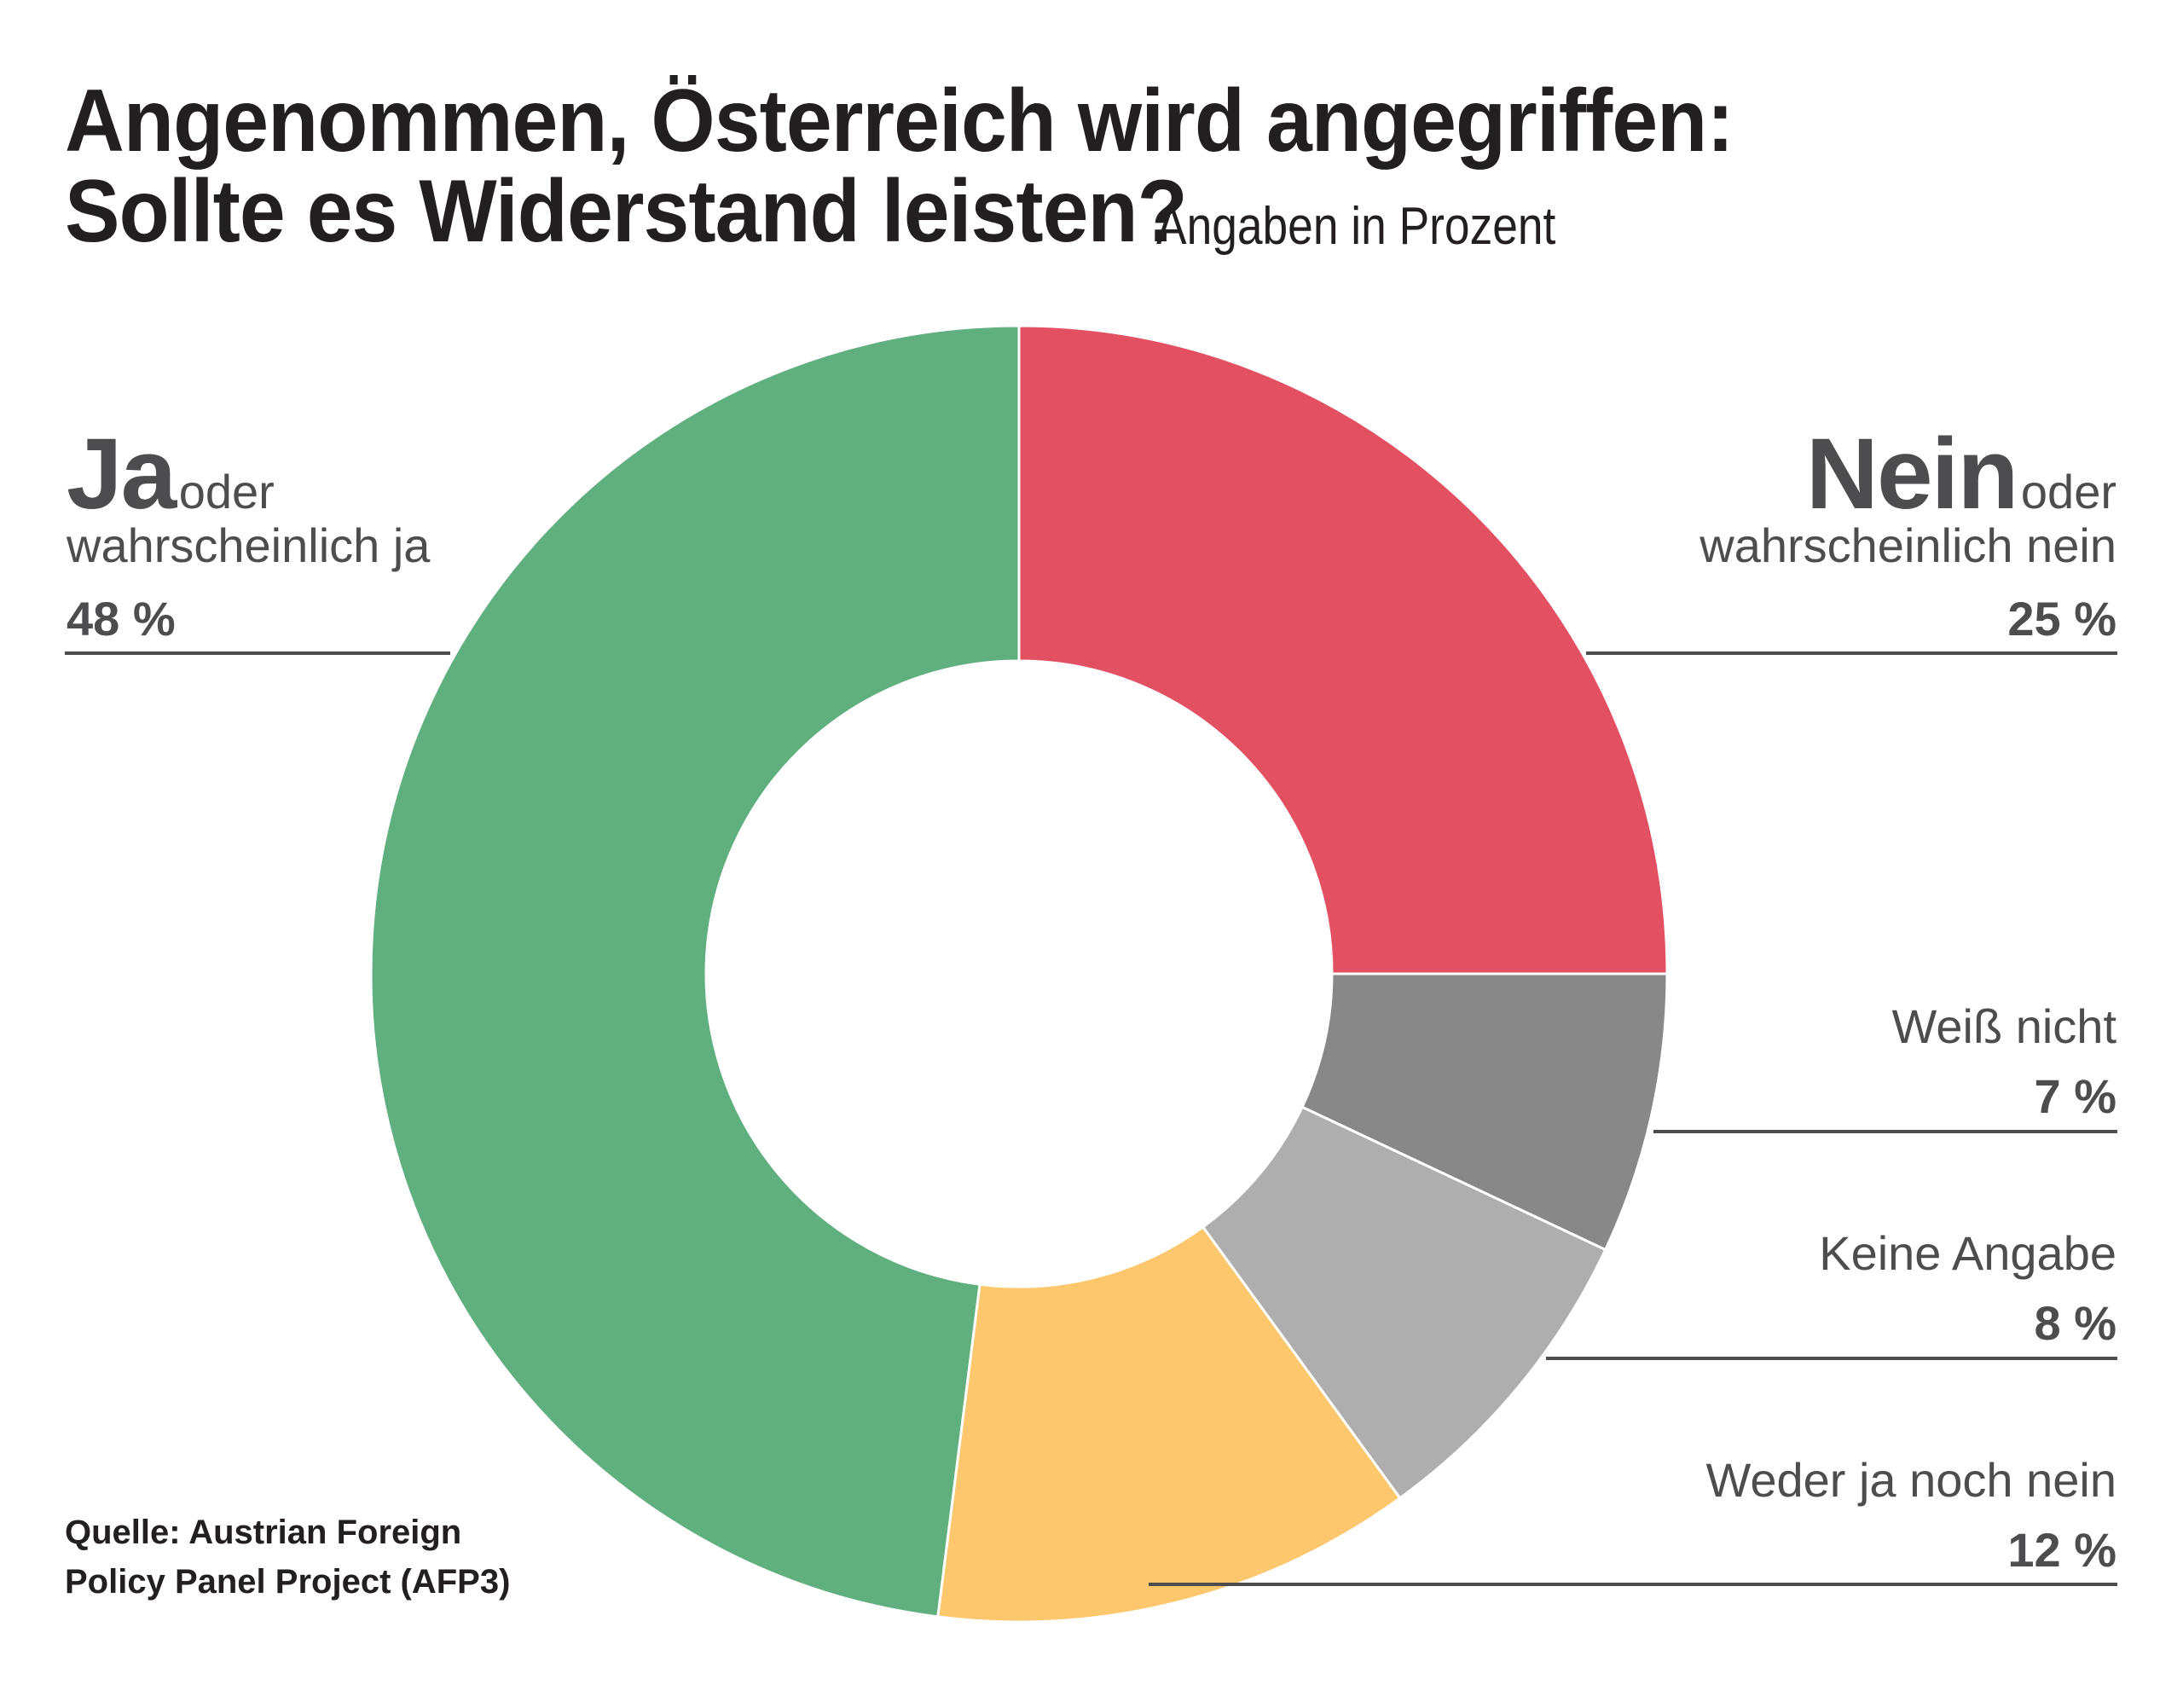 The width and height of the screenshot is (2183, 1708). I want to click on chart-title-question: Sollte es Widerstand leisten?, so click(627, 211).